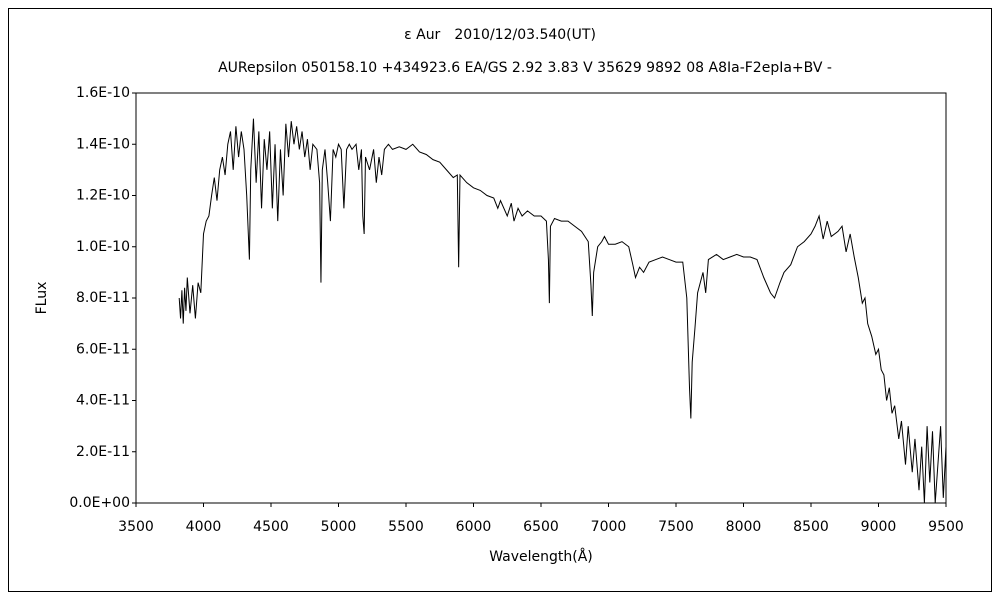 This screenshot has height=604, width=1000. Describe the element at coordinates (103, 298) in the screenshot. I see `y-tick-label: 8.0E-11` at that location.